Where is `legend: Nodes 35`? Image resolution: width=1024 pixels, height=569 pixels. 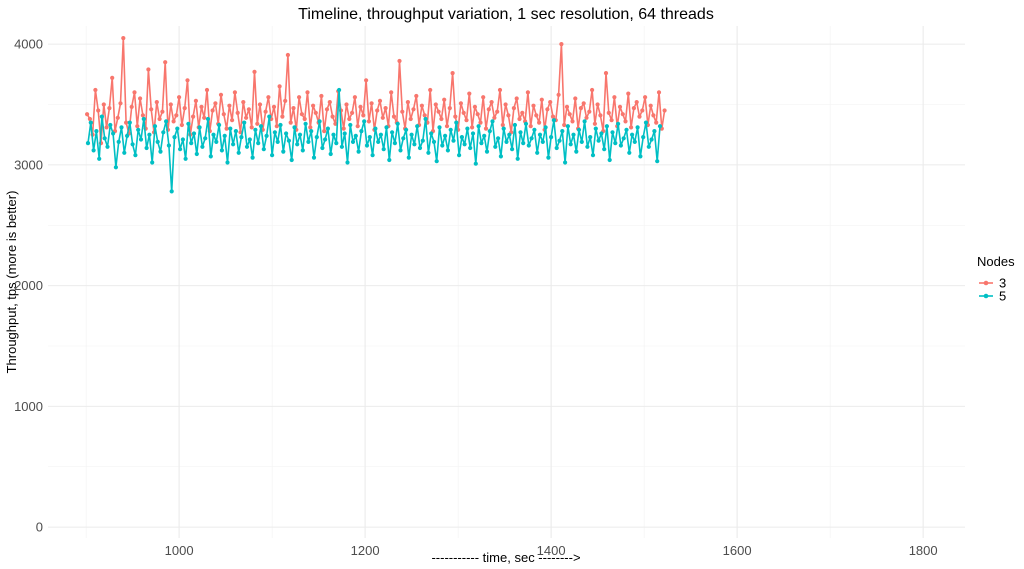 legend: Nodes 35 is located at coordinates (996, 279).